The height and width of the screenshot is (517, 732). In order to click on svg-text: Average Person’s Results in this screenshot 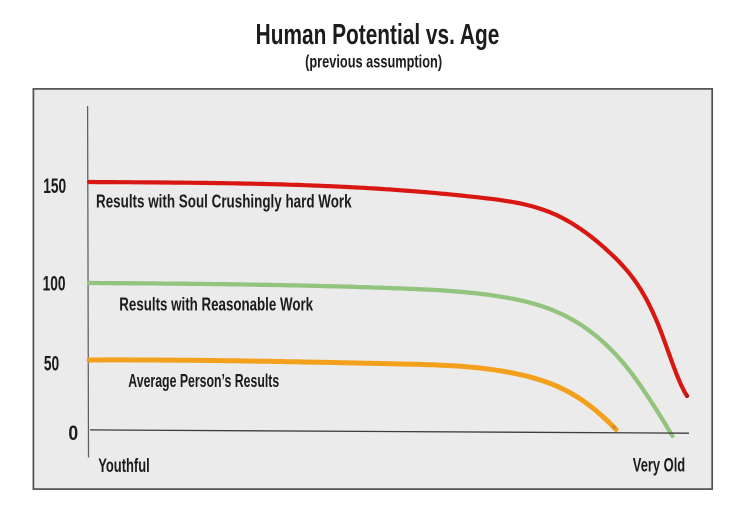, I will do `click(203, 381)`.